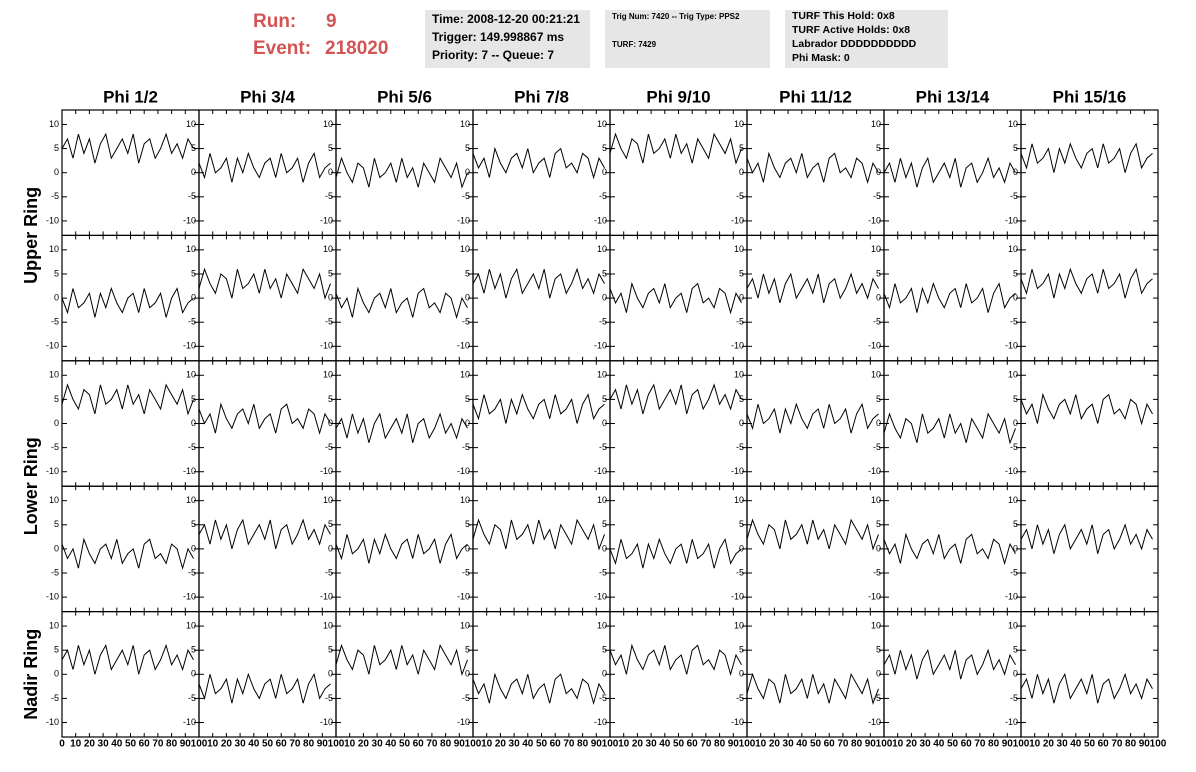  Describe the element at coordinates (854, 44) in the screenshot. I see `labrador: Labrador DDDDDDDDDD` at that location.